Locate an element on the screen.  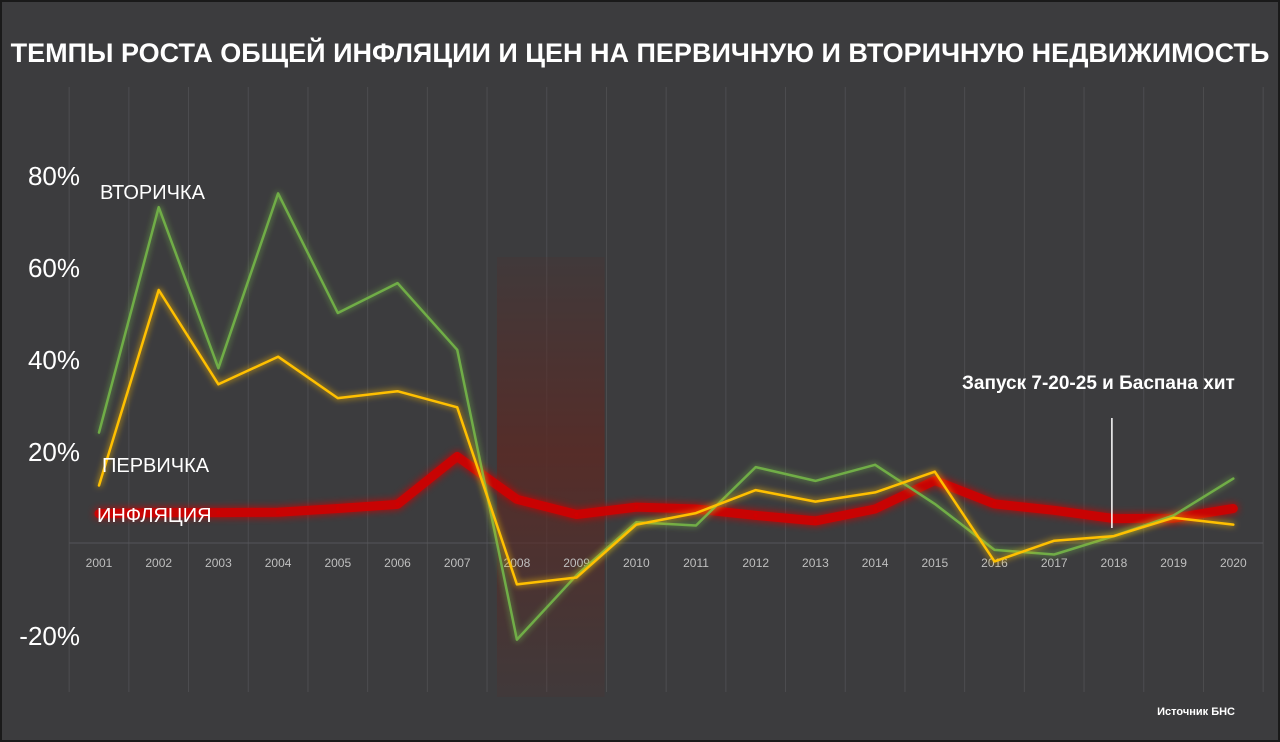
y-tick-label: 20% is located at coordinates (54, 452).